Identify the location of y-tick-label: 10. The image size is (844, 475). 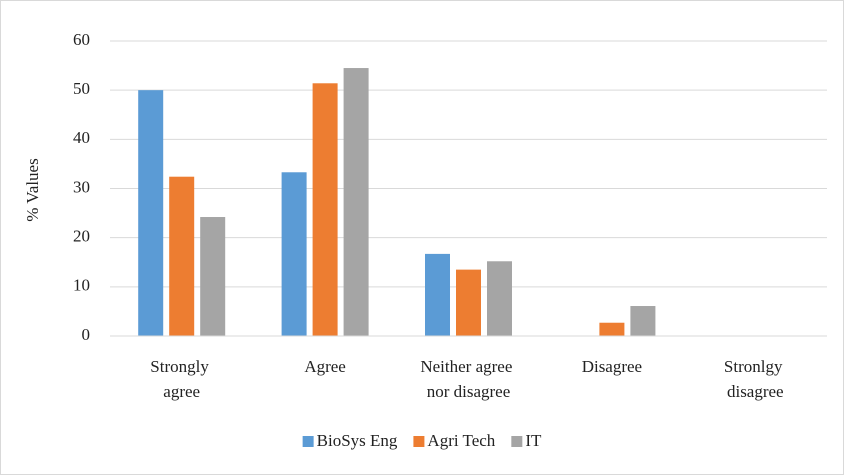
(81, 285).